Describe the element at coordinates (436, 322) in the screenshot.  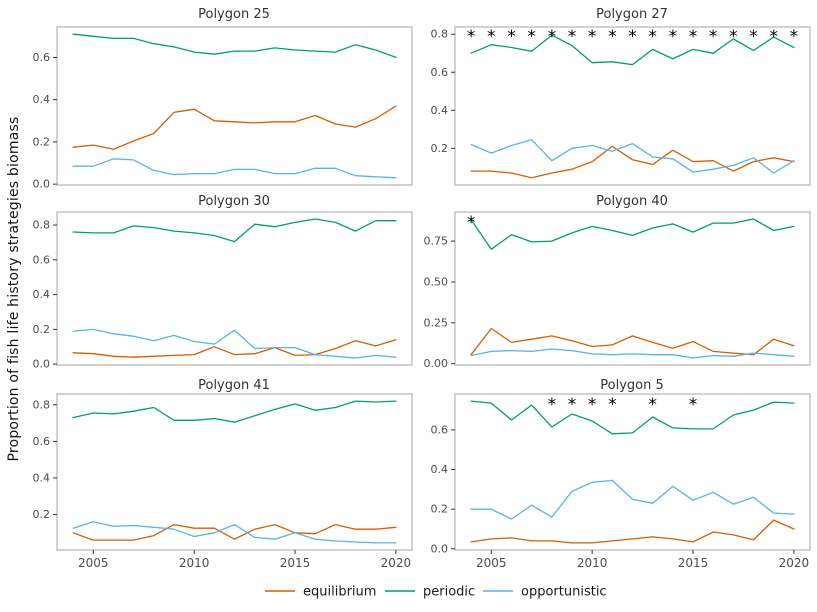
I see `y-tick-label: 0.25` at that location.